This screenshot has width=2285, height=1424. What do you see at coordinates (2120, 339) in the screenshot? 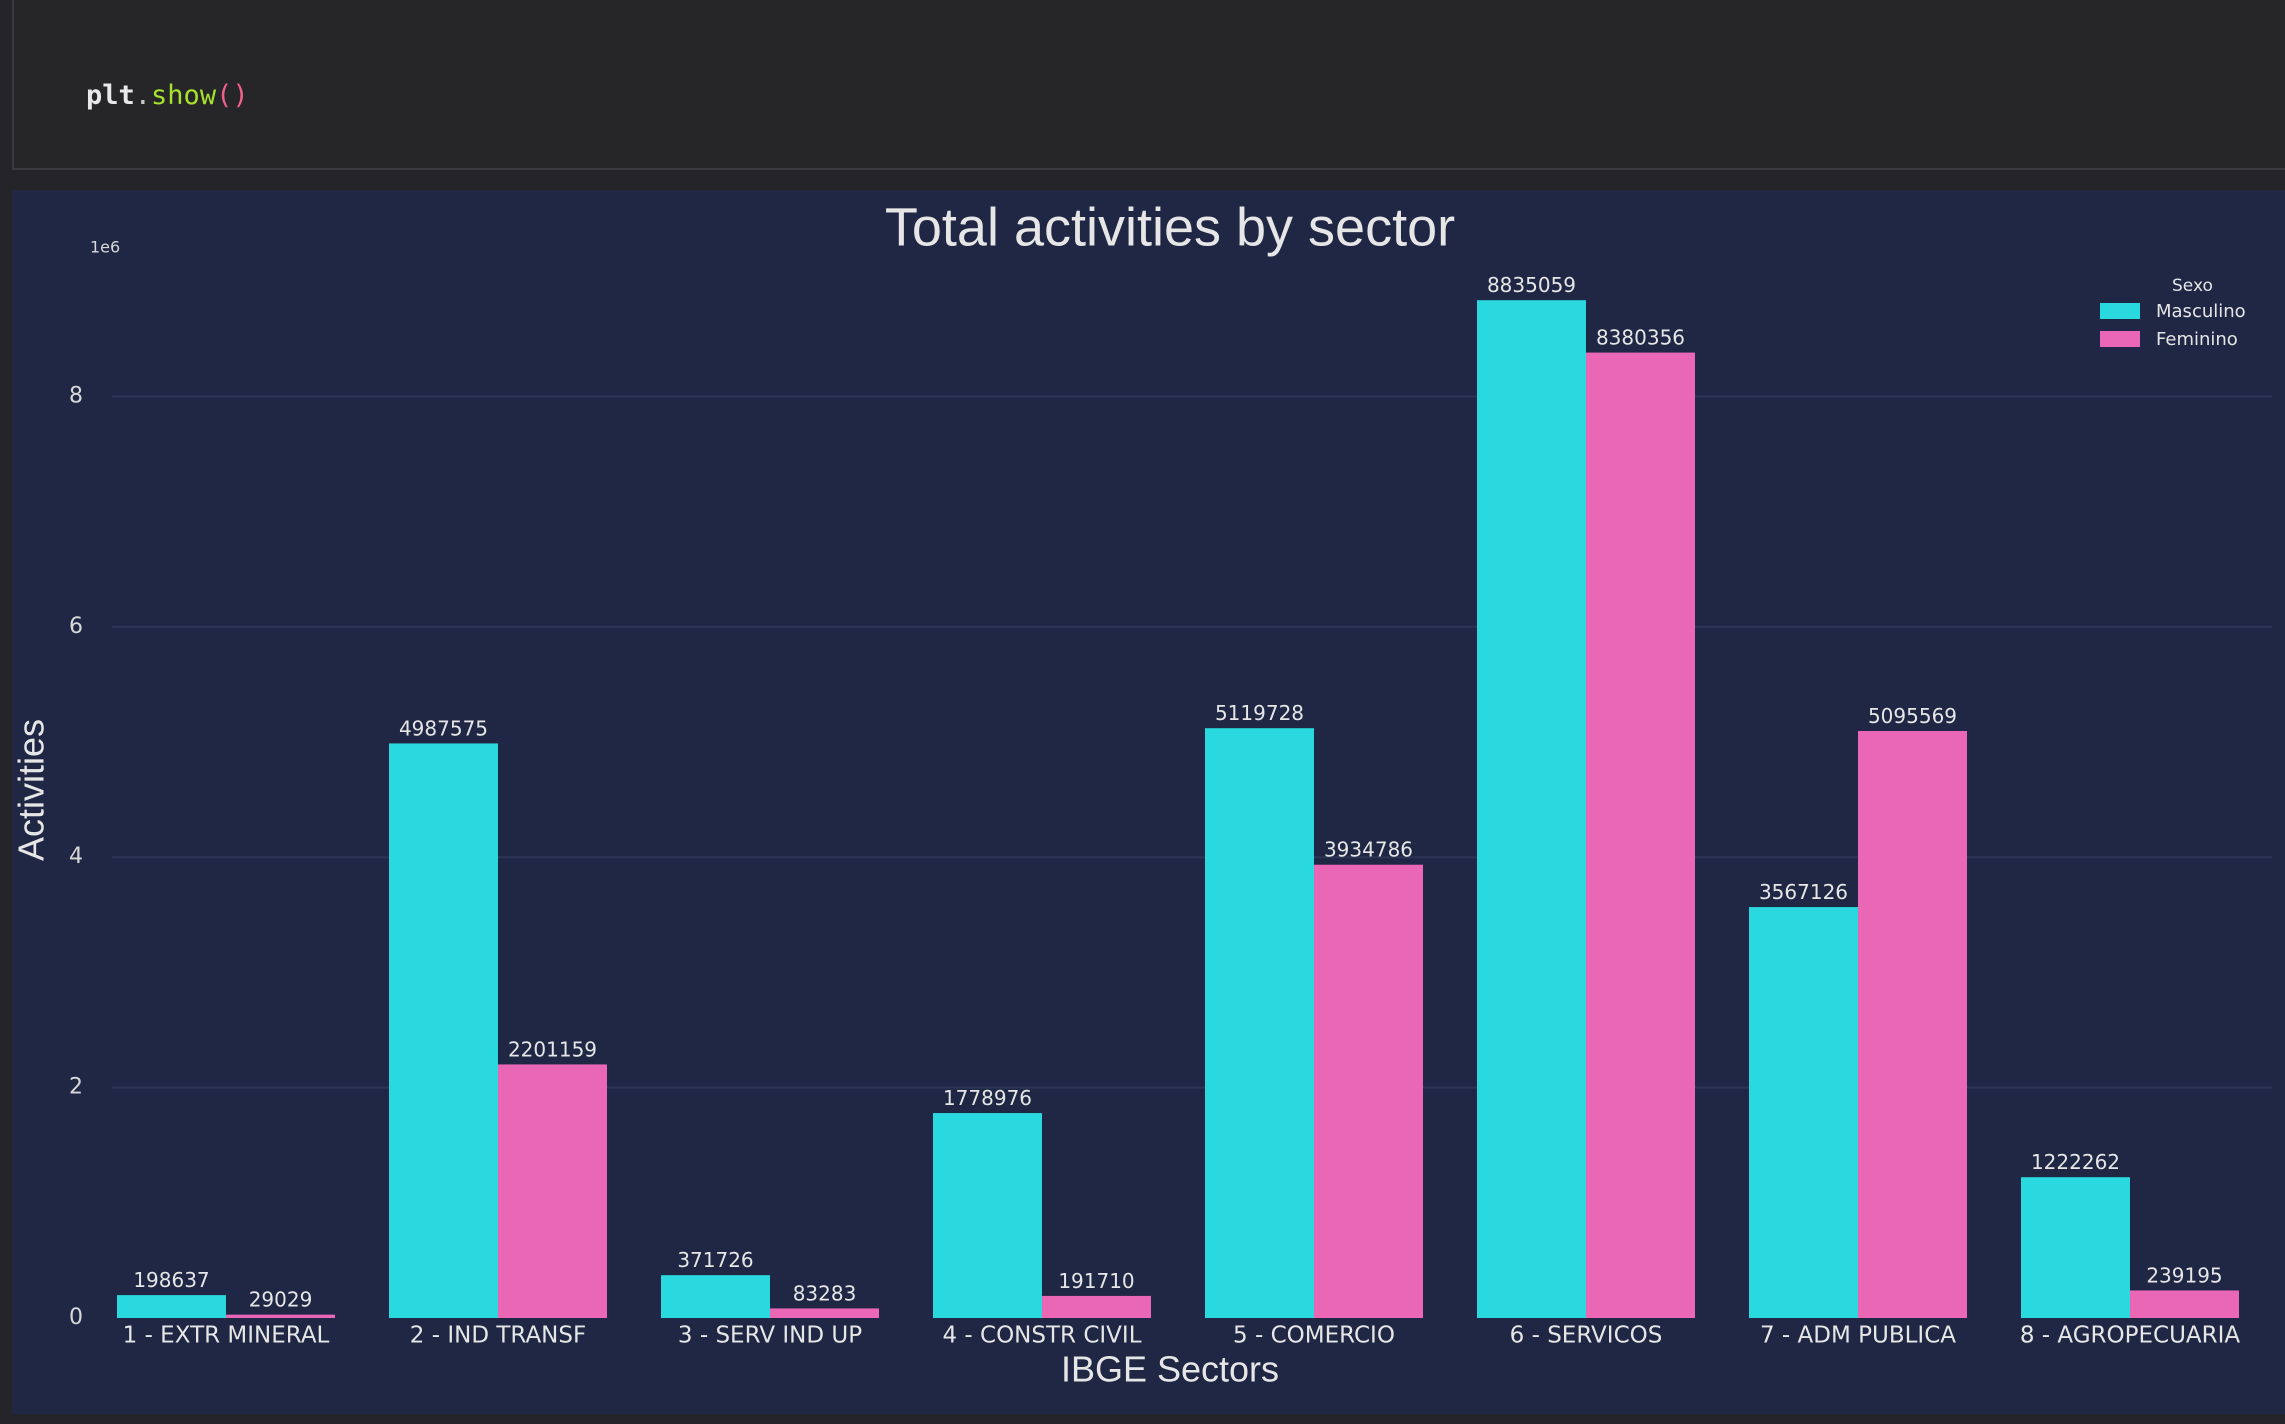
I see `legend-swatch-feminino` at bounding box center [2120, 339].